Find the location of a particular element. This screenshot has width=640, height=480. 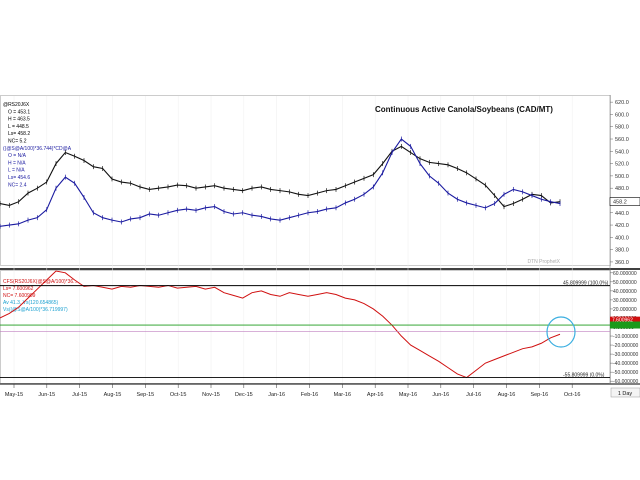

upper-legend-entry: NC= 5.2 is located at coordinates (17, 142).